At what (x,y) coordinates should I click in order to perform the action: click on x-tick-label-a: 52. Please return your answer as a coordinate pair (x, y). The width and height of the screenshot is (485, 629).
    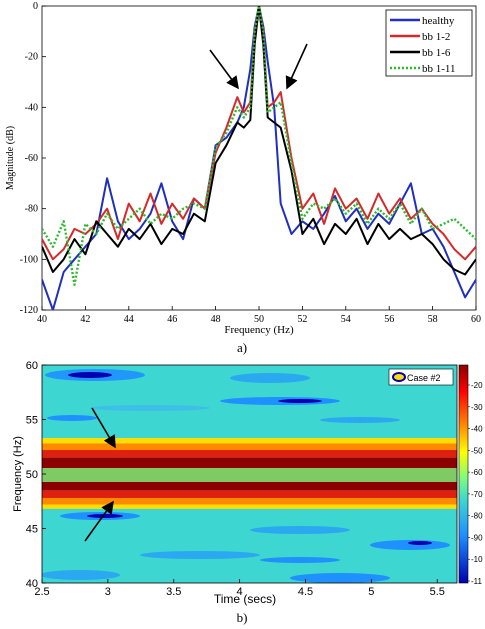
    Looking at the image, I should click on (302, 319).